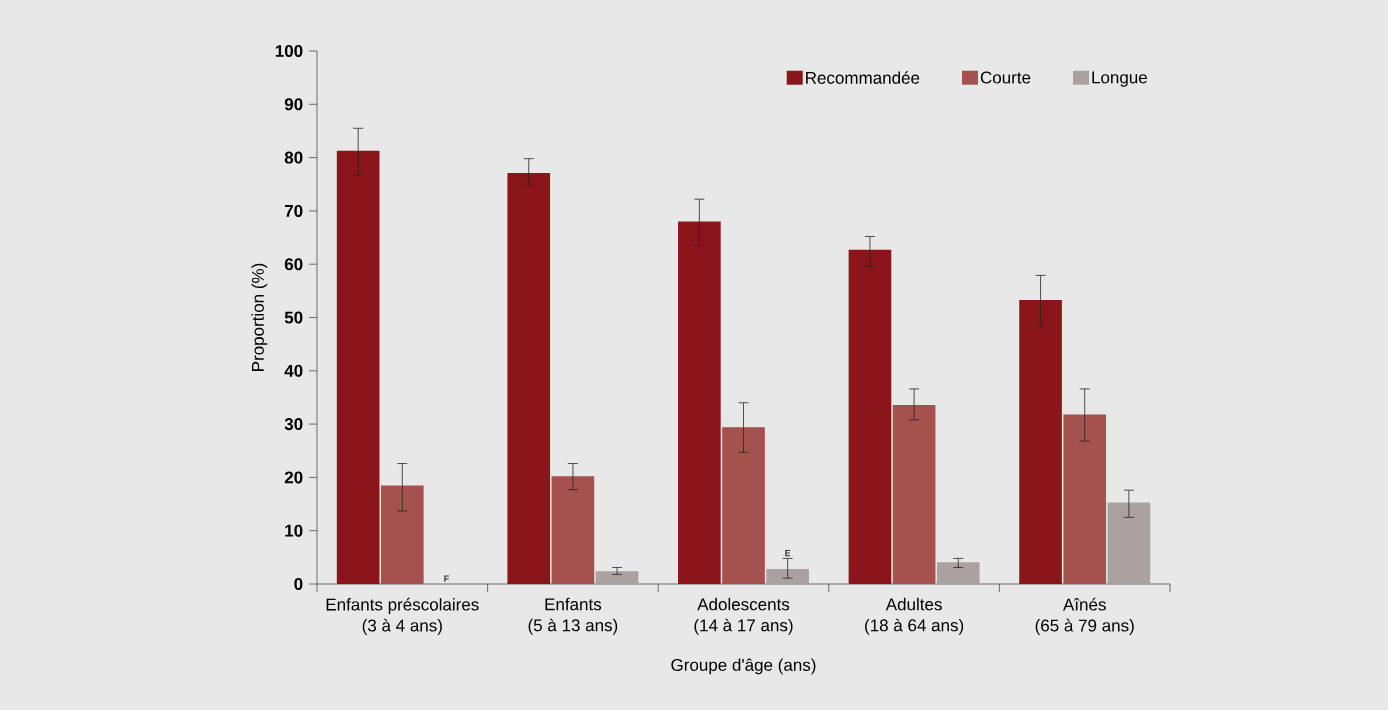 This screenshot has width=1388, height=710. Describe the element at coordinates (1119, 79) in the screenshot. I see `legend-label: Longue` at that location.